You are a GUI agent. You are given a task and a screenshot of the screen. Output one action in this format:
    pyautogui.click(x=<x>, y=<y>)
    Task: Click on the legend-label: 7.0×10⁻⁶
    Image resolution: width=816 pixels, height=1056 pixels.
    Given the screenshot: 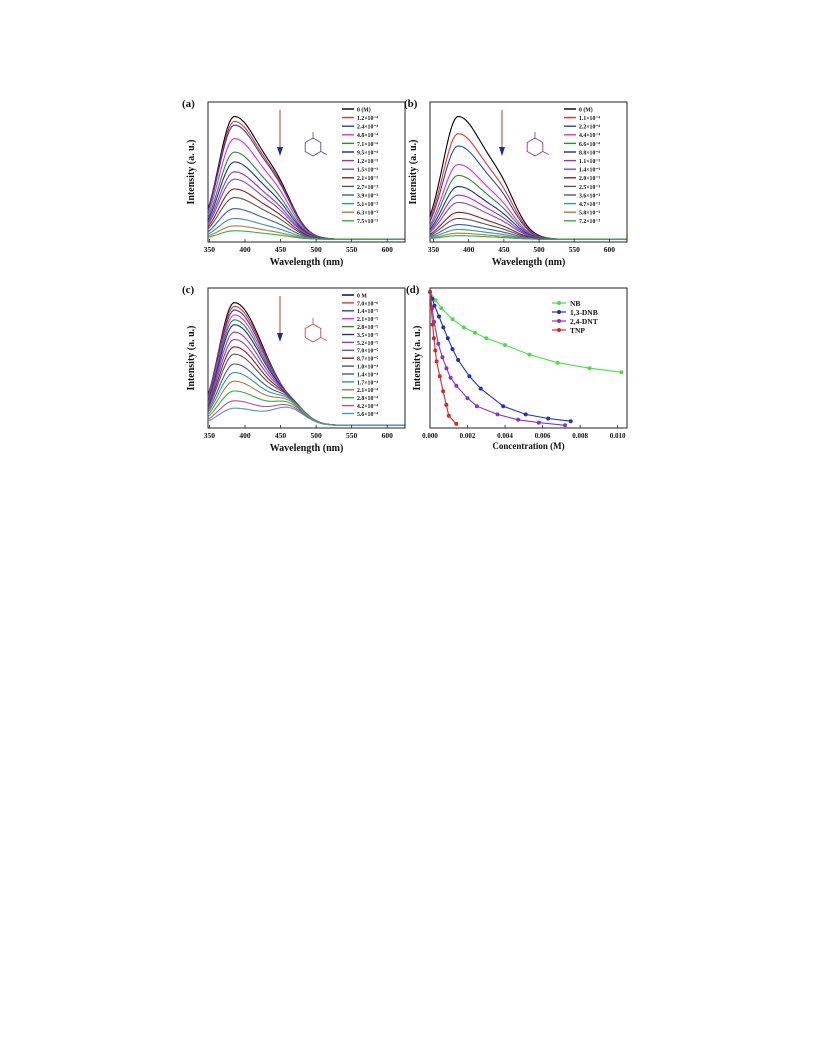 What is the action you would take?
    pyautogui.click(x=367, y=304)
    